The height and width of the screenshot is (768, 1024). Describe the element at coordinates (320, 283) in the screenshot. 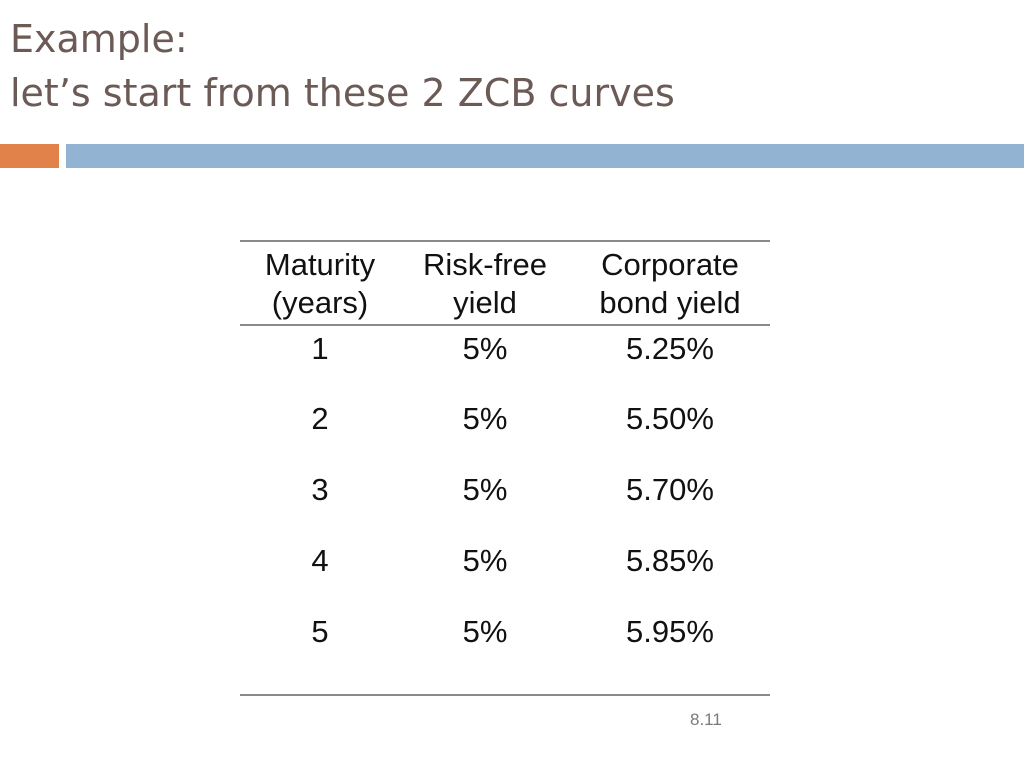

I see `header-maturity: Maturity (years)` at that location.